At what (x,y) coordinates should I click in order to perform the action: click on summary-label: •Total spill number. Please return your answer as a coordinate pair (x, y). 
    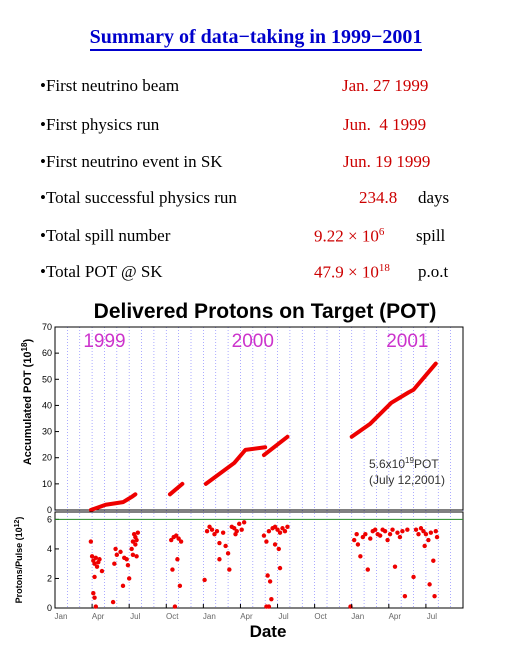
    Looking at the image, I should click on (105, 235).